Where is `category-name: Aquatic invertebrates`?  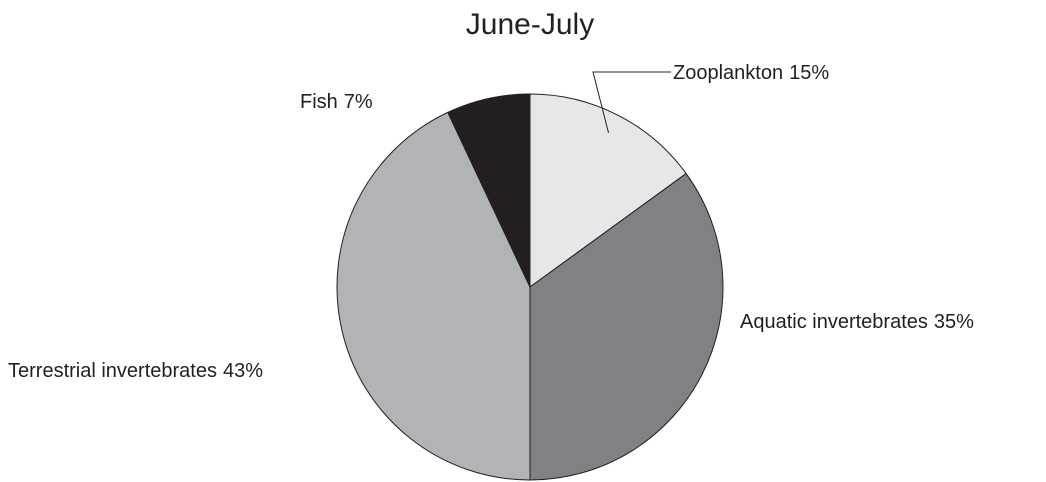 category-name: Aquatic invertebrates is located at coordinates (834, 322).